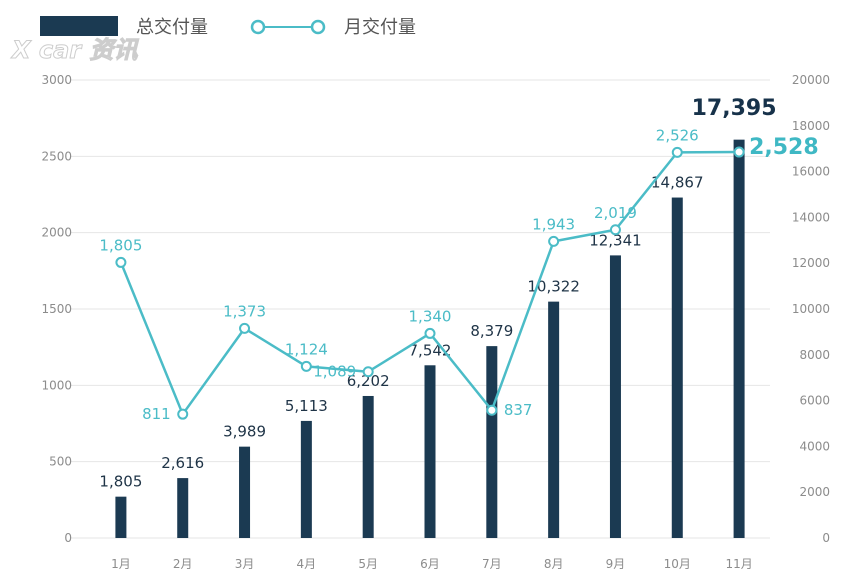 This screenshot has width=852, height=586. I want to click on line-data-label: 1,340, so click(430, 316).